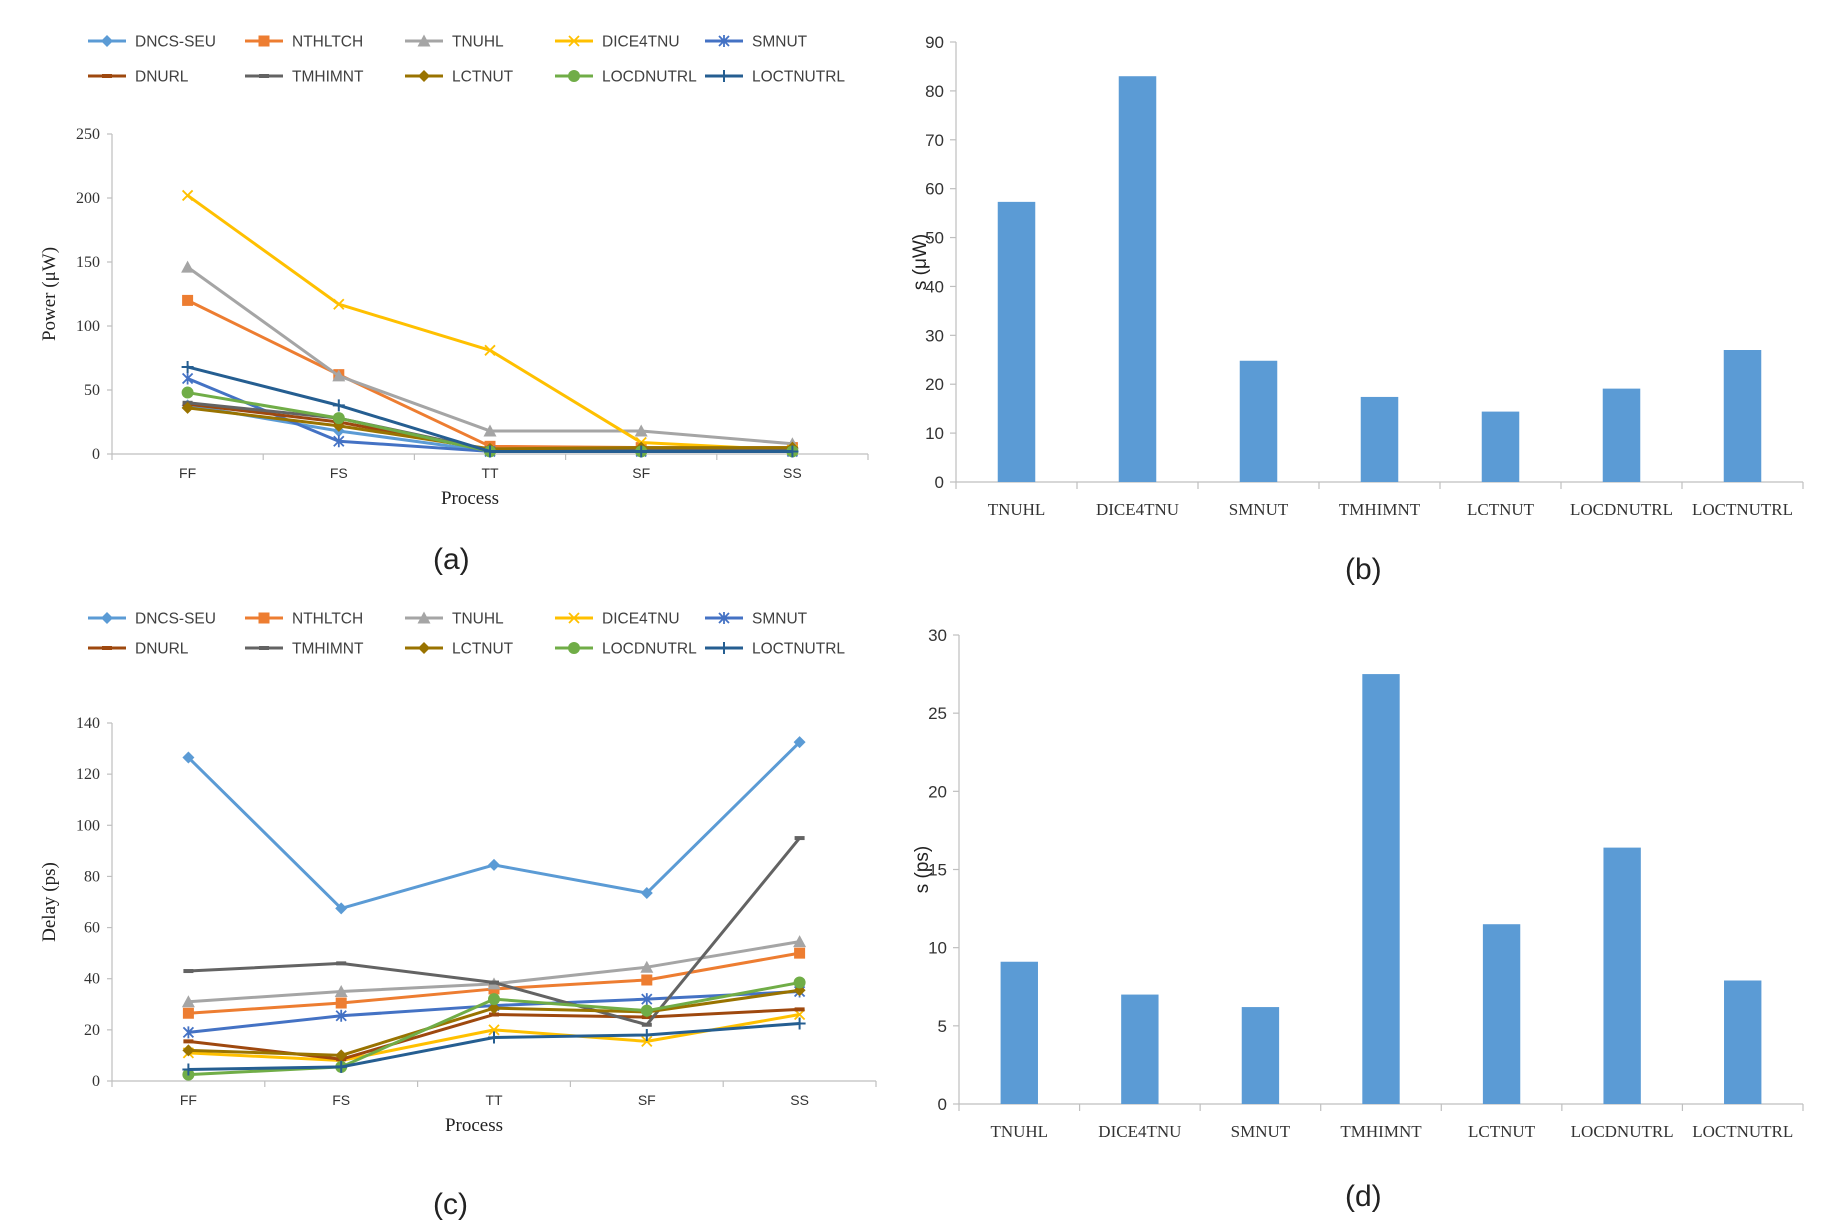 This screenshot has height=1229, width=1822. What do you see at coordinates (934, 189) in the screenshot?
I see `y-tick-label: 60` at bounding box center [934, 189].